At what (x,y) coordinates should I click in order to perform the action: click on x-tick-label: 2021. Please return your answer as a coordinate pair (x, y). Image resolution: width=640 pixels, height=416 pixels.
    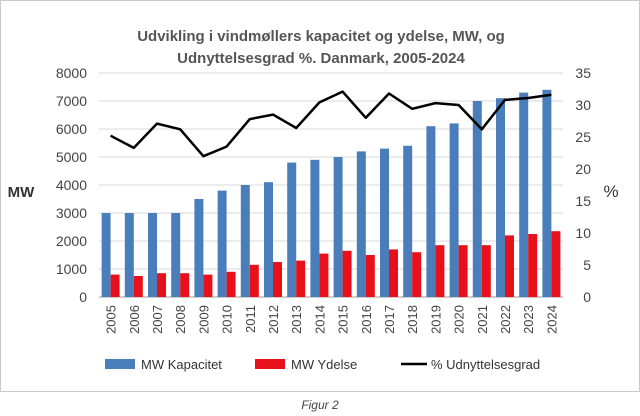
    Looking at the image, I should click on (482, 319).